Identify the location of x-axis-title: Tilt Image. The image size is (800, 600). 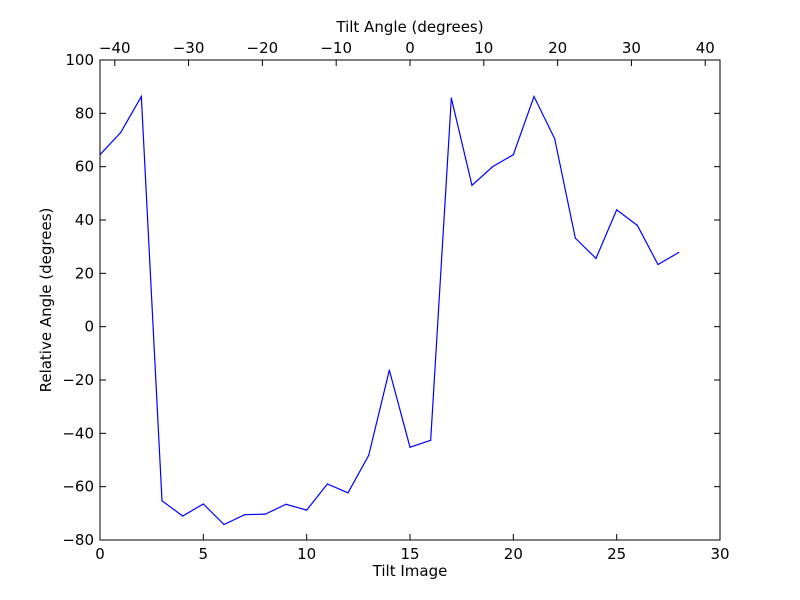
(410, 571).